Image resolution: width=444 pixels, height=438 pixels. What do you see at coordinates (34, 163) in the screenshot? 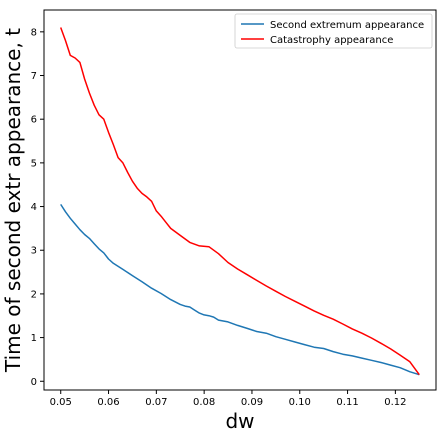
I see `y-tick-label: 5` at bounding box center [34, 163].